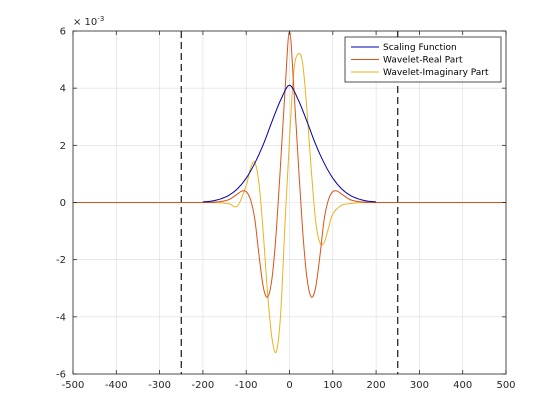 This screenshot has height=420, width=560. What do you see at coordinates (420, 48) in the screenshot?
I see `legend-label: Scaling Function` at bounding box center [420, 48].